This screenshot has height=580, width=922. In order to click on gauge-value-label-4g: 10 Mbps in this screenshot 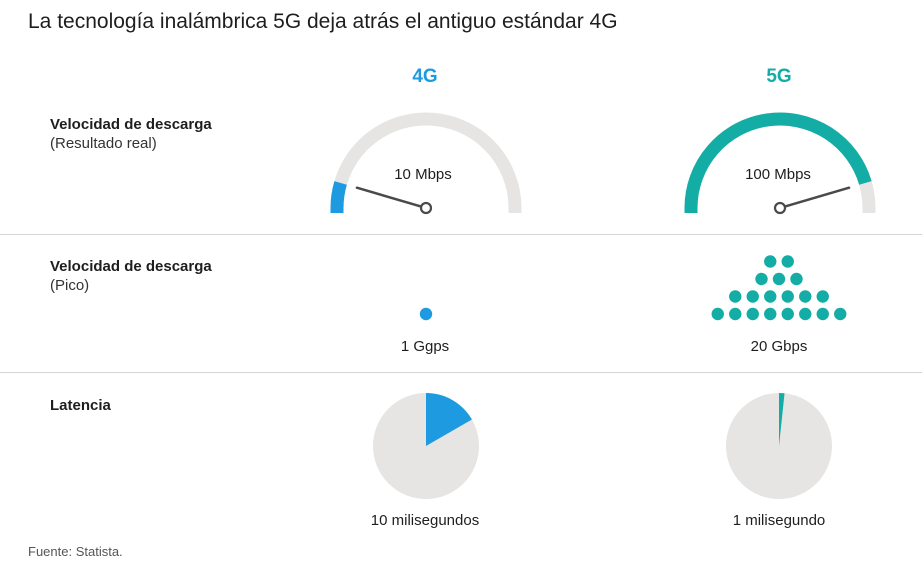, I will do `click(423, 174)`.